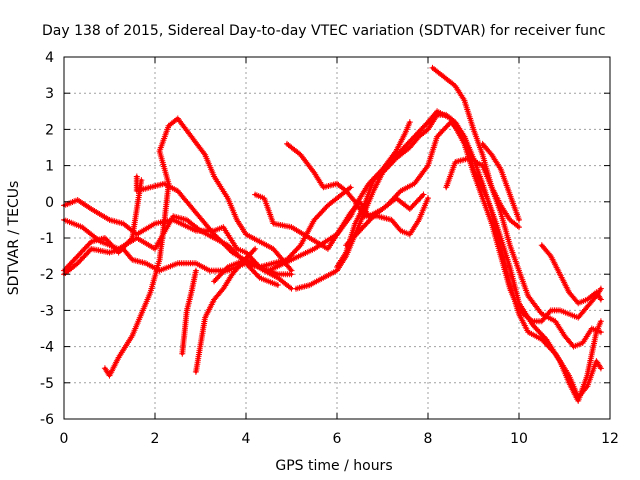 Image resolution: width=640 pixels, height=480 pixels. I want to click on series-s18, so click(571, 274).